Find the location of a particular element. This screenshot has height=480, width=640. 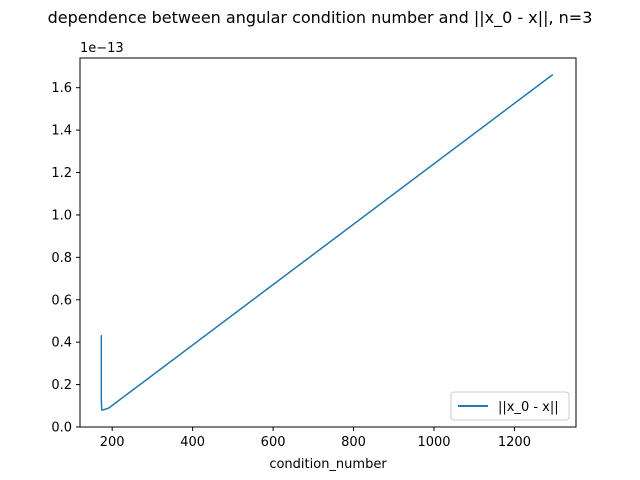

legend: ||x_0 - x|| is located at coordinates (510, 406).